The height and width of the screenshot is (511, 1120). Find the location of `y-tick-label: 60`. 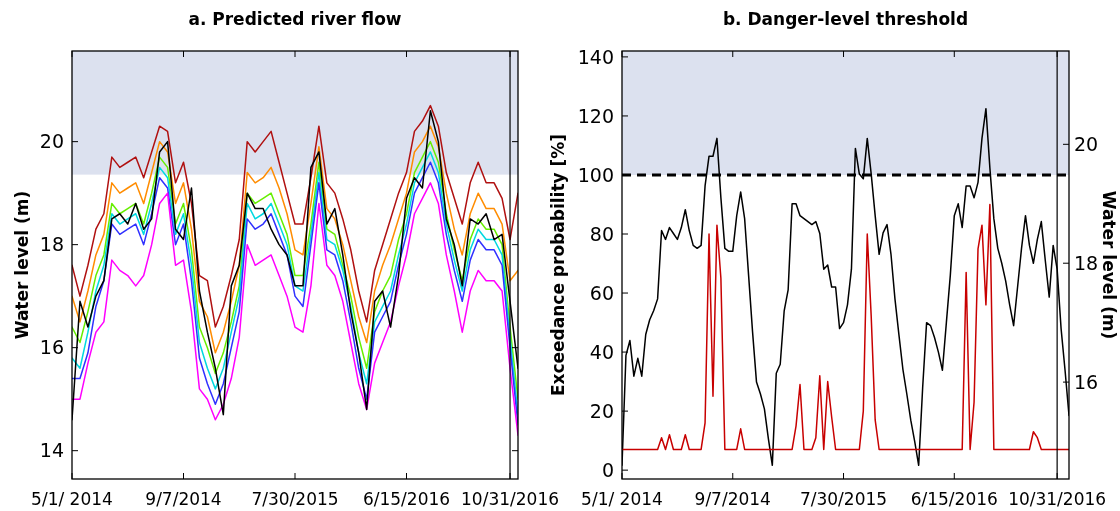

y-tick-label: 60 is located at coordinates (601, 292).